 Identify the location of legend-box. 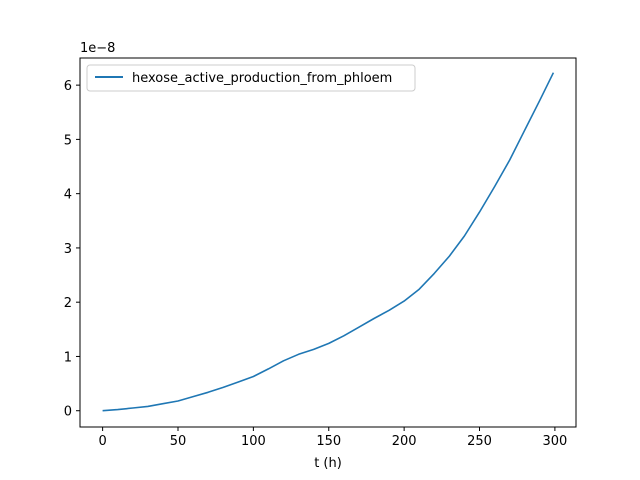
(251, 78).